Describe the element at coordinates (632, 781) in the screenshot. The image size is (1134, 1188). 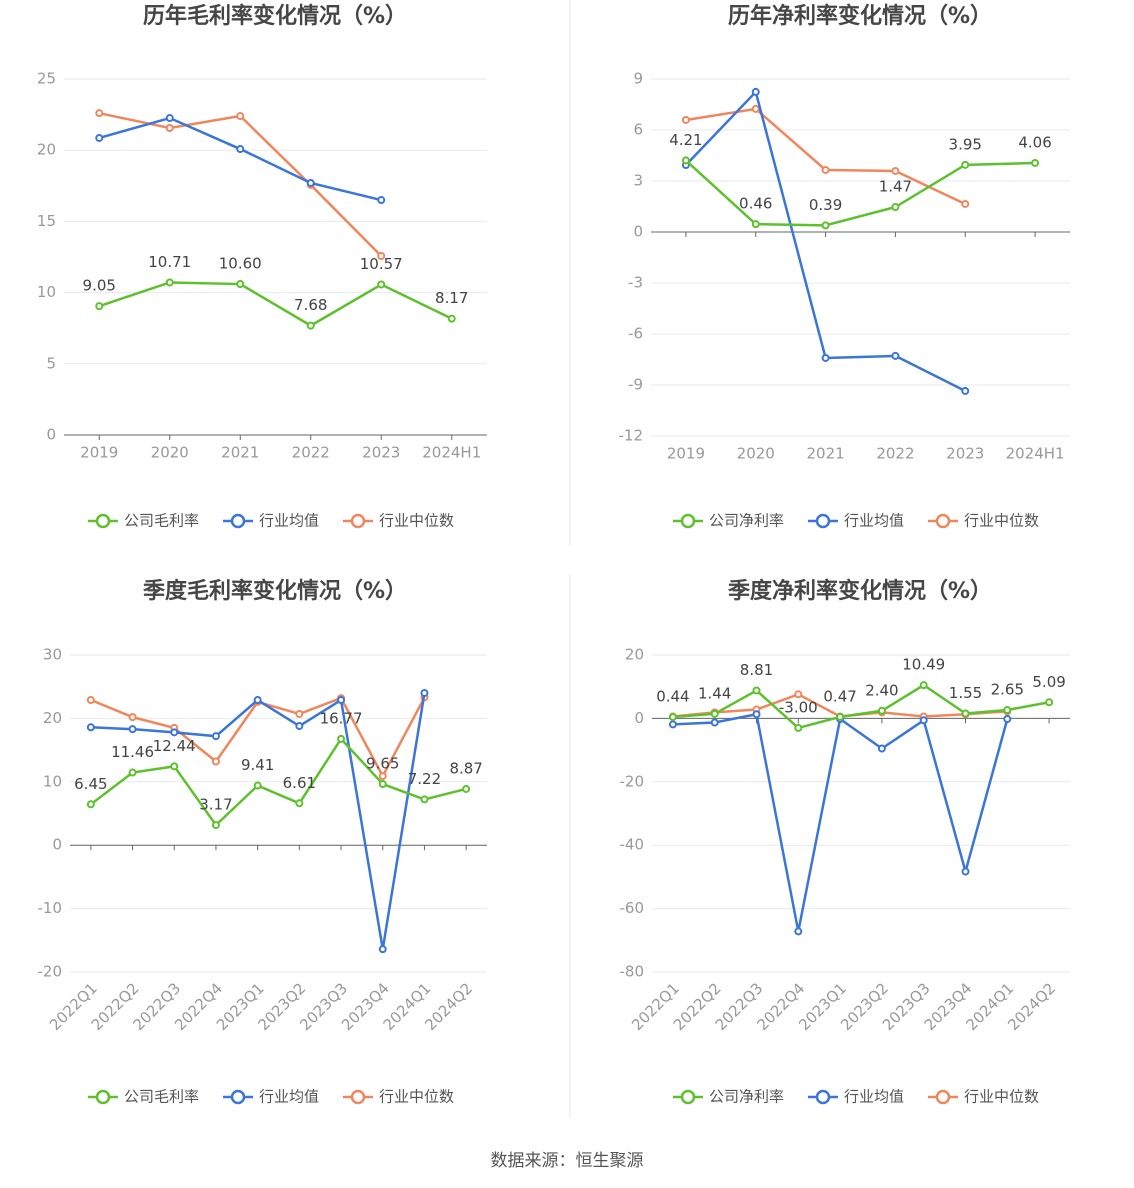
I see `y-tick-label: -20` at that location.